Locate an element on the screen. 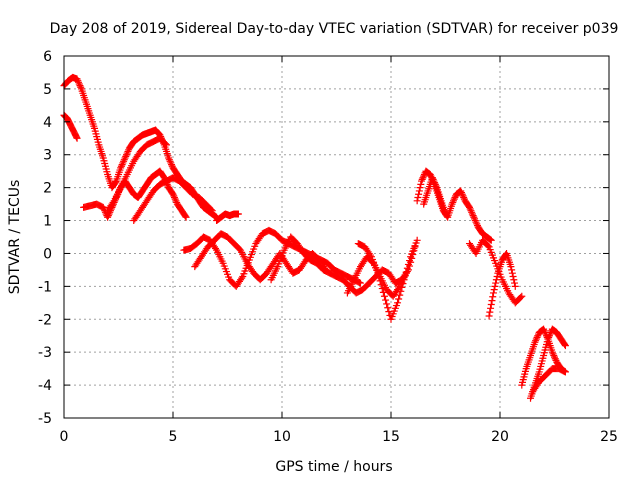 The width and height of the screenshot is (640, 480). x-tick-label: 25 is located at coordinates (609, 437).